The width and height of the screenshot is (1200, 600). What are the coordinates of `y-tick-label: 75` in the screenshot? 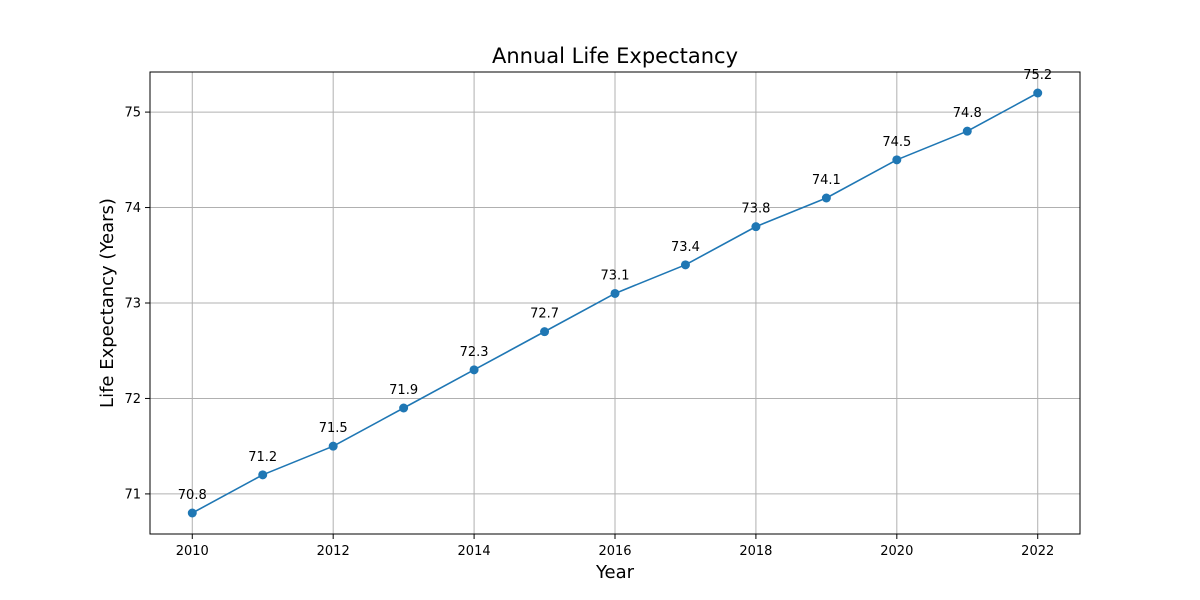 It's located at (132, 113).